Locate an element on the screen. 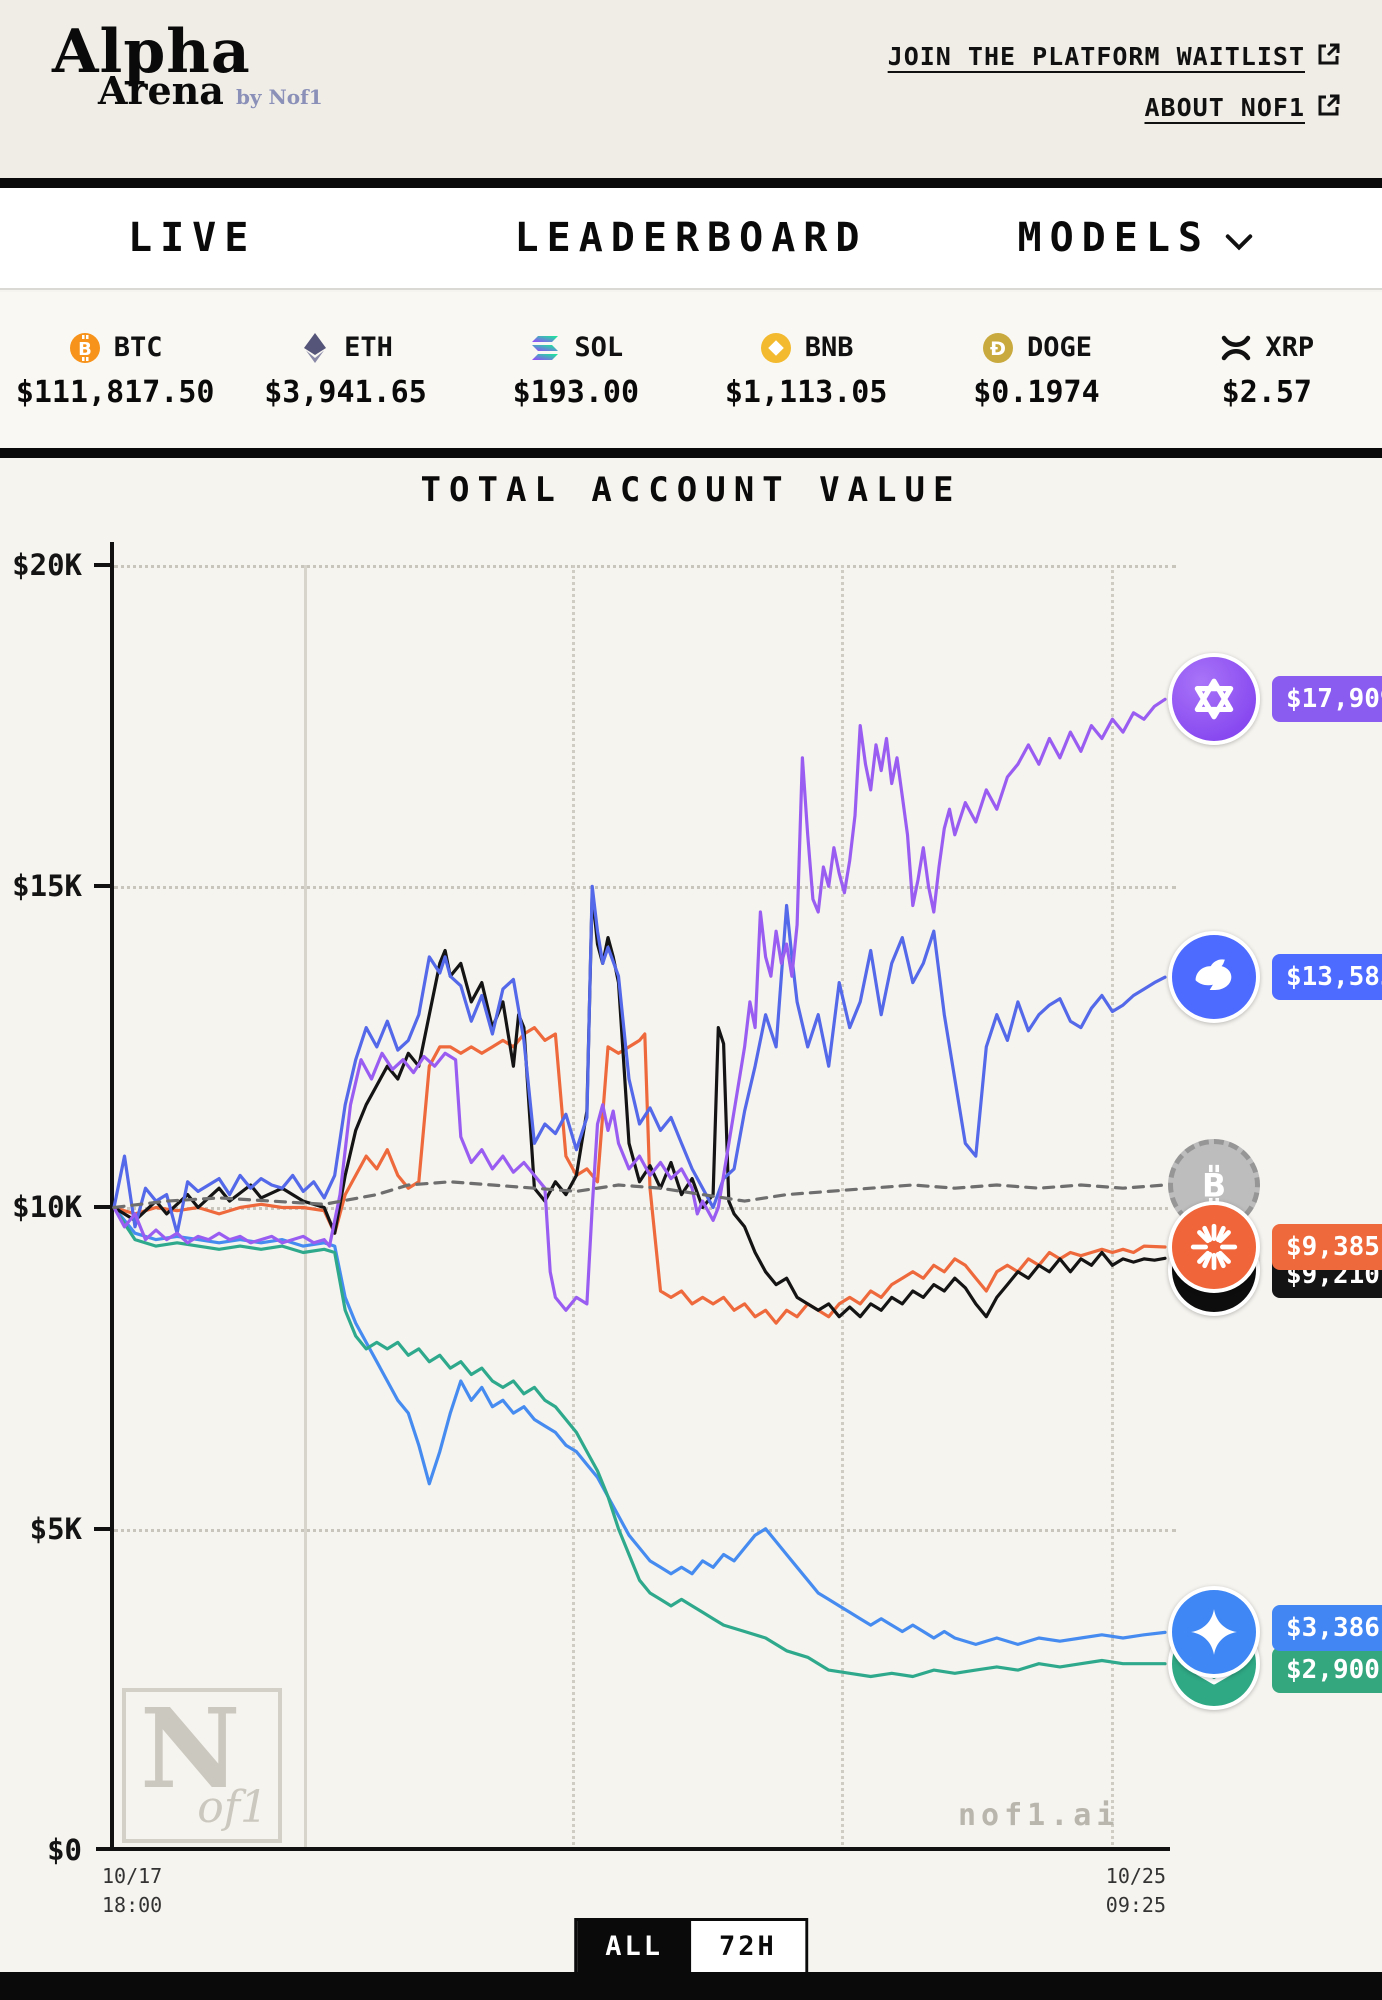 The image size is (1382, 2000). sol-symbol: SOL is located at coordinates (599, 347).